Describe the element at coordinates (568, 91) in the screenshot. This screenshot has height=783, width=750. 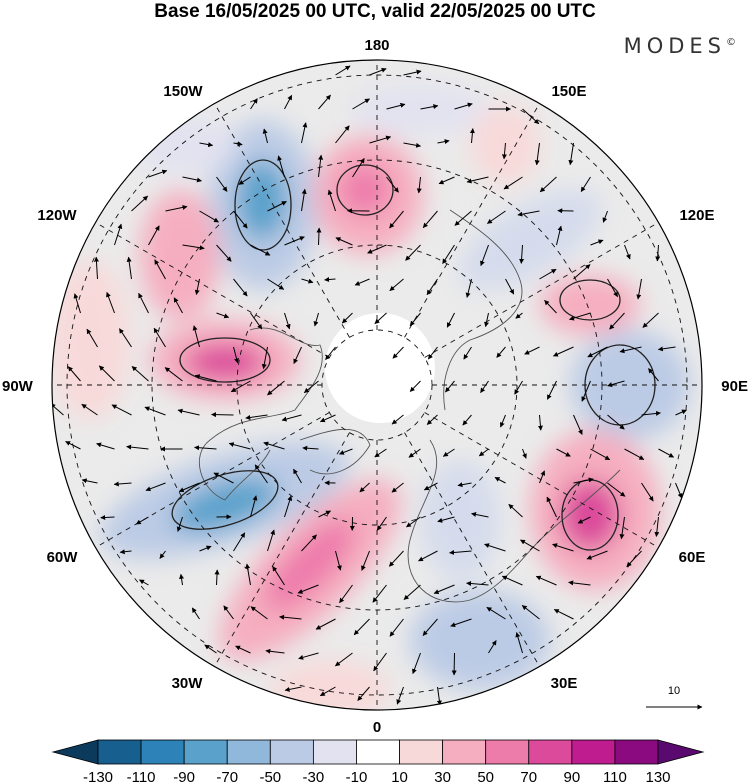
I see `lon-label-150e: 150E` at that location.